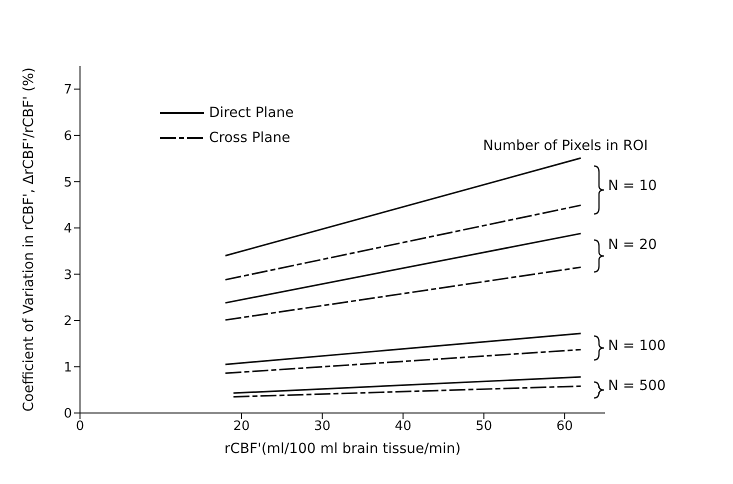 This screenshot has width=733, height=484. Describe the element at coordinates (637, 346) in the screenshot. I see `text: N = 100` at that location.